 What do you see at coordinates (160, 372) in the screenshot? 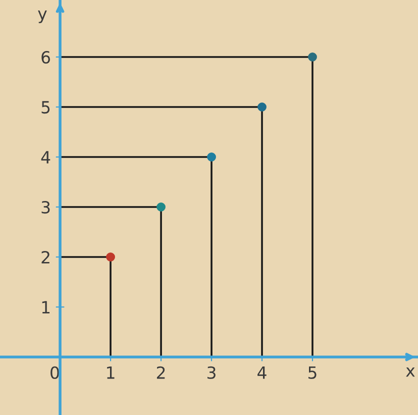
I see `x-tick-label: 2` at bounding box center [160, 372].